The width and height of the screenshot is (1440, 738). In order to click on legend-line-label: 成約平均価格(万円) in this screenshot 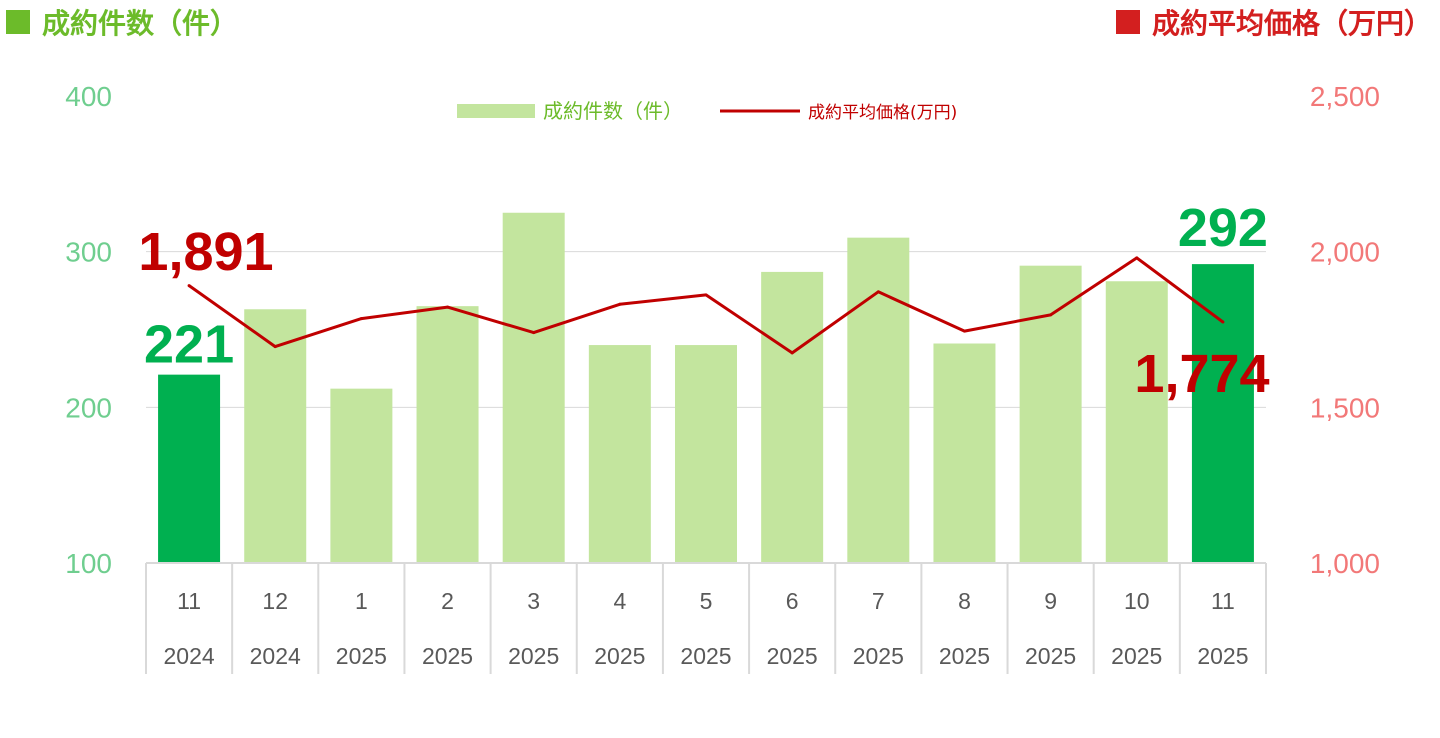, I will do `click(882, 113)`.